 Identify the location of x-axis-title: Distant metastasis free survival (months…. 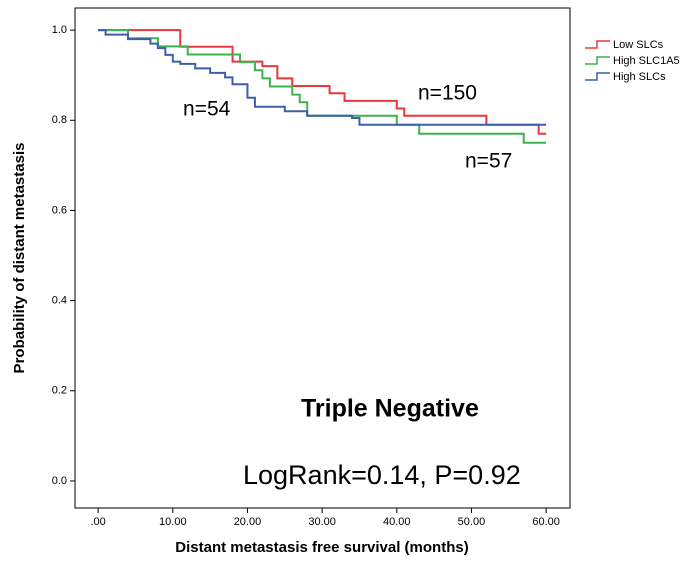
(321, 547).